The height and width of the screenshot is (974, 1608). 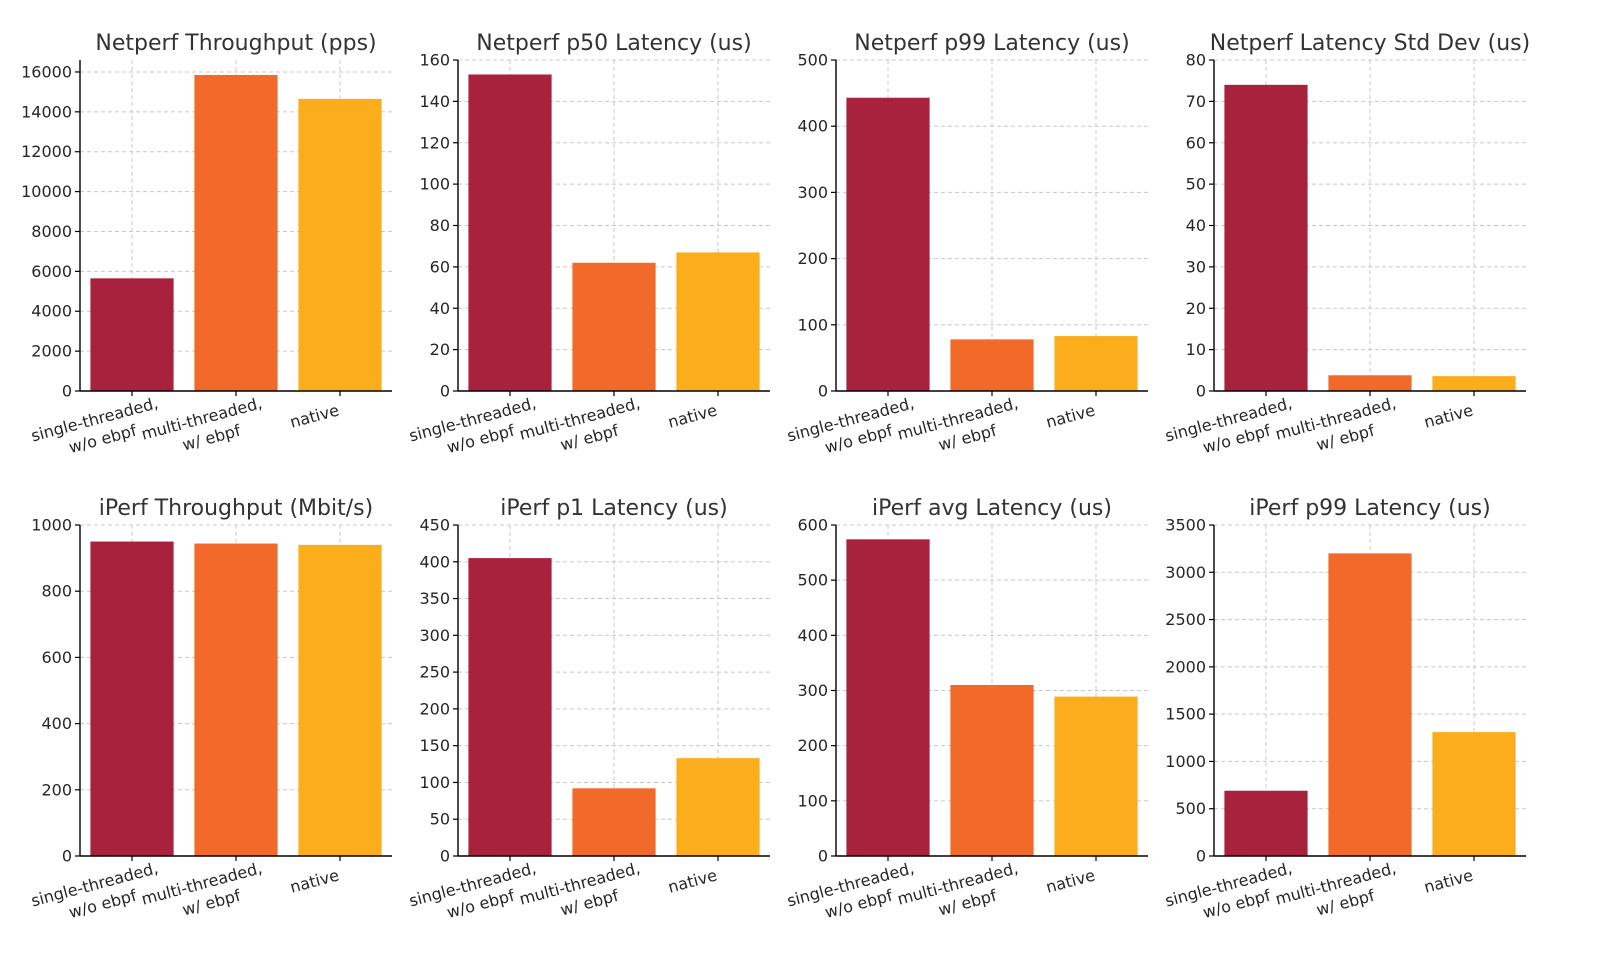 I want to click on chart-title: iPerf Throughput (Mbit/s), so click(x=236, y=508).